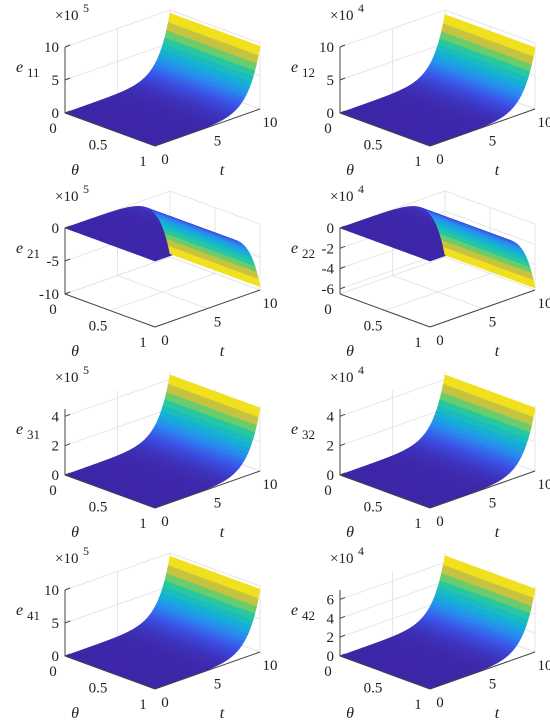  Describe the element at coordinates (33, 253) in the screenshot. I see `z-axis-subscript: 21` at that location.